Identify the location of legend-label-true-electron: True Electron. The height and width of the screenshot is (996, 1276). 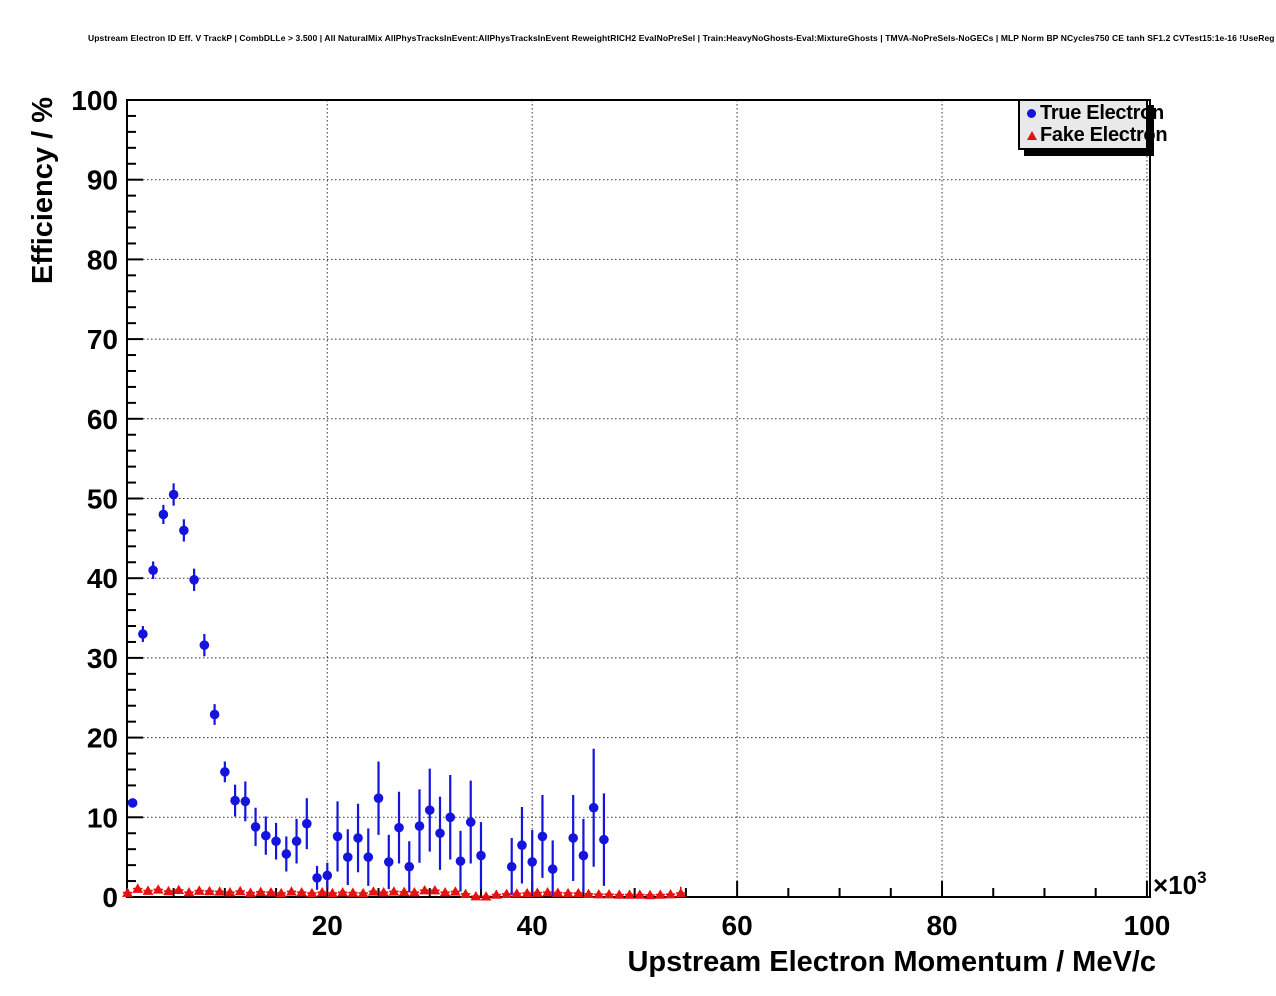
(1102, 112).